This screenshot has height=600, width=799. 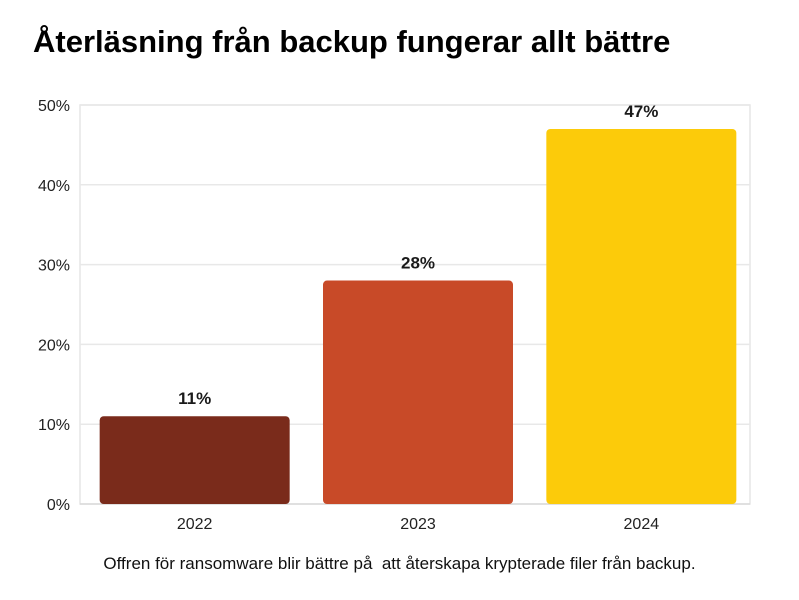 I want to click on y-tick-label: 40%, so click(x=54, y=186).